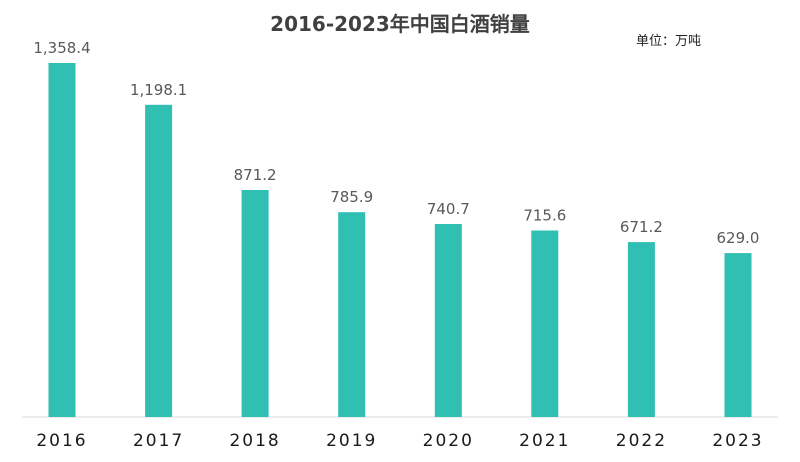 This screenshot has width=800, height=462. I want to click on x-tick-label-2021: 2021, so click(544, 441).